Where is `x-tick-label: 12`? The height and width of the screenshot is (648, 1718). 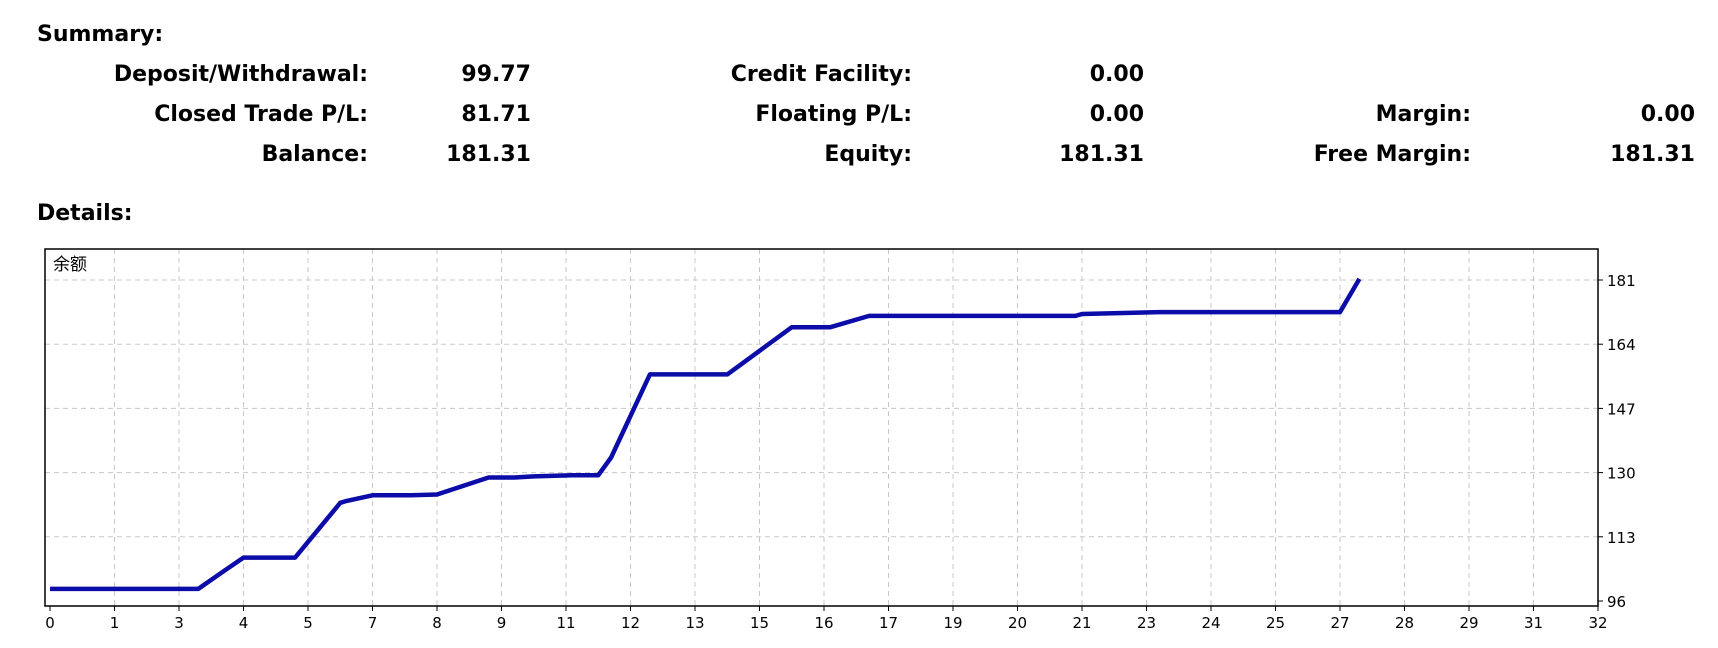 x-tick-label: 12 is located at coordinates (630, 623).